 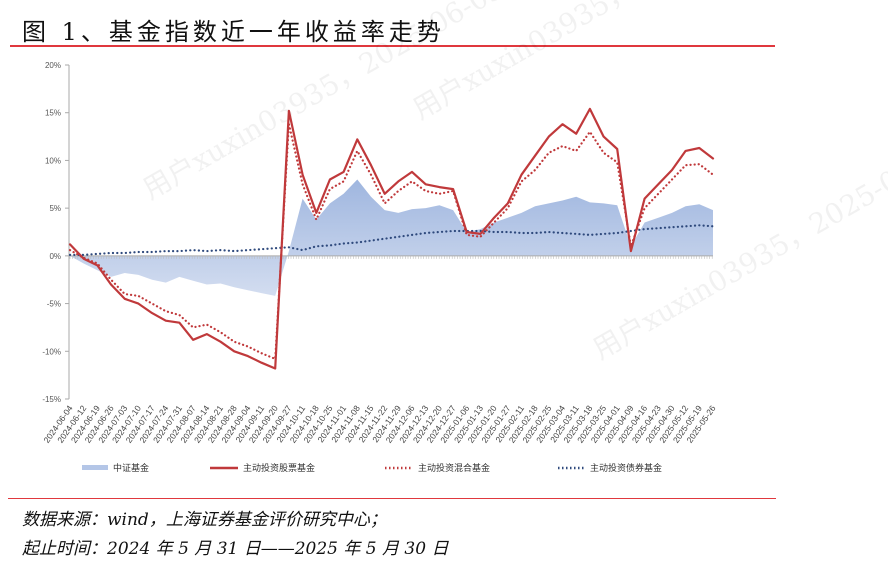 What do you see at coordinates (454, 468) in the screenshot?
I see `legend-label-hybrid: 主动投资混合基金` at bounding box center [454, 468].